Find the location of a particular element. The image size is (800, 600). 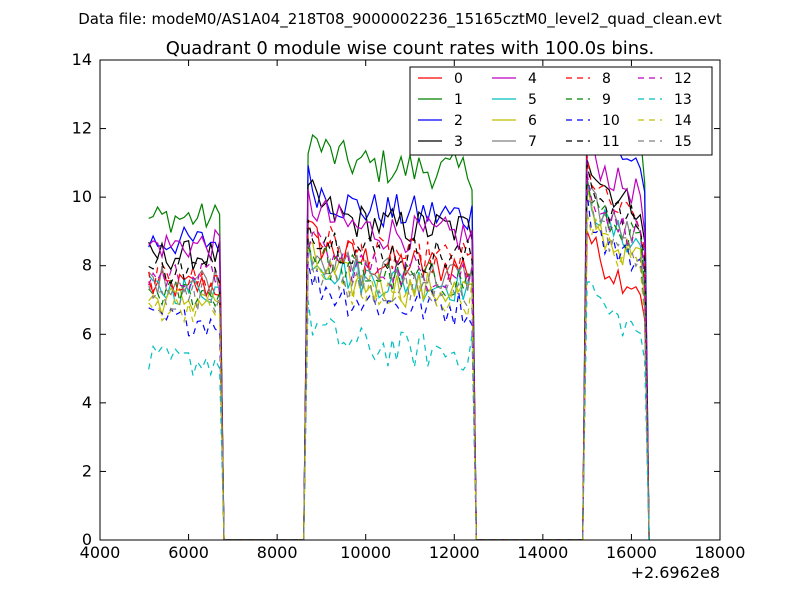

legend-label-7: 7 is located at coordinates (532, 142).